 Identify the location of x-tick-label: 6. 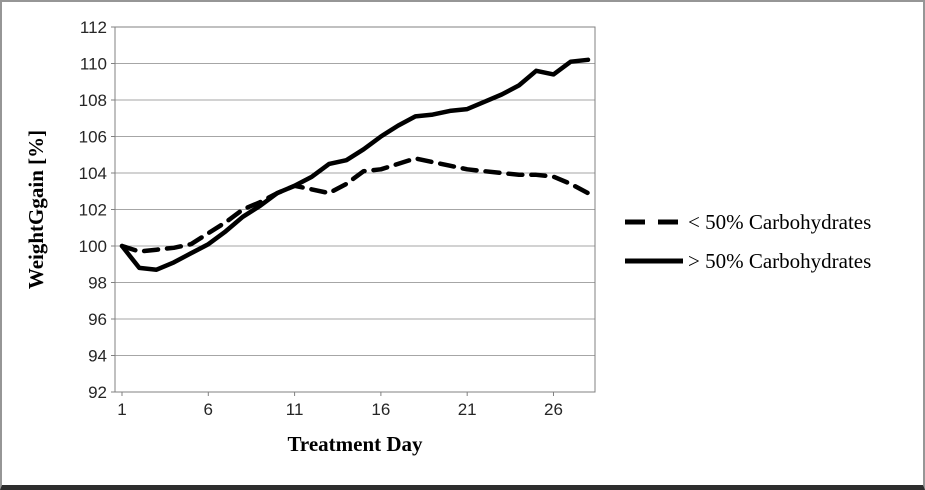
(208, 409).